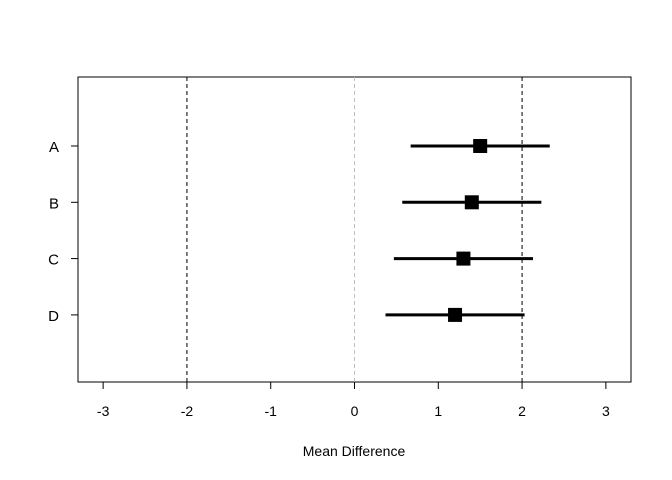  Describe the element at coordinates (354, 451) in the screenshot. I see `x-axis-title: Mean Difference` at that location.